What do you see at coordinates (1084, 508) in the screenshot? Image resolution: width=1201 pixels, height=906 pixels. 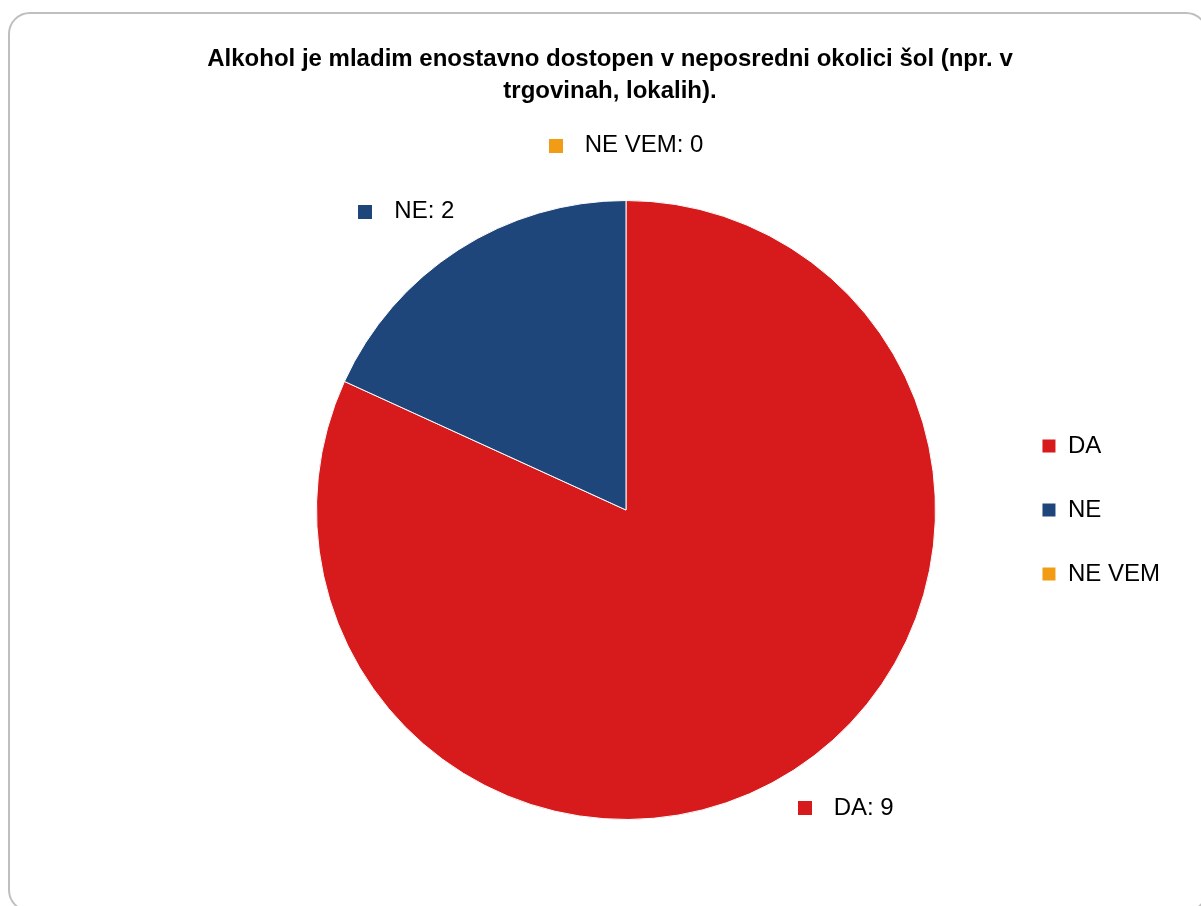 I see `legend-label: NE` at bounding box center [1084, 508].